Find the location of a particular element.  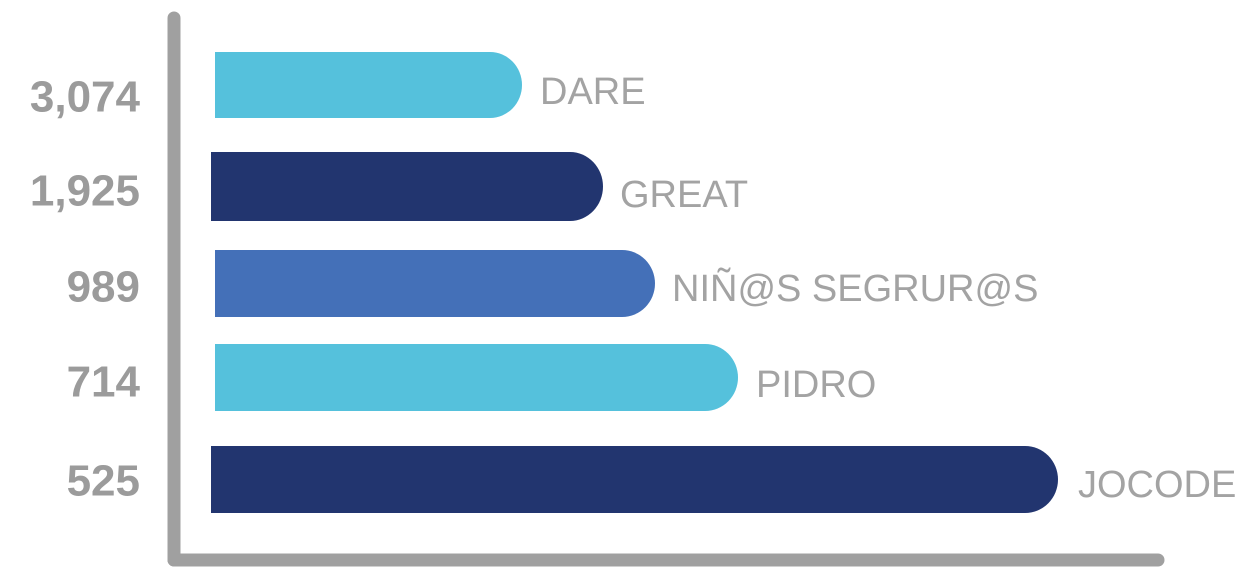

bar-label: JOCODE is located at coordinates (1157, 485).